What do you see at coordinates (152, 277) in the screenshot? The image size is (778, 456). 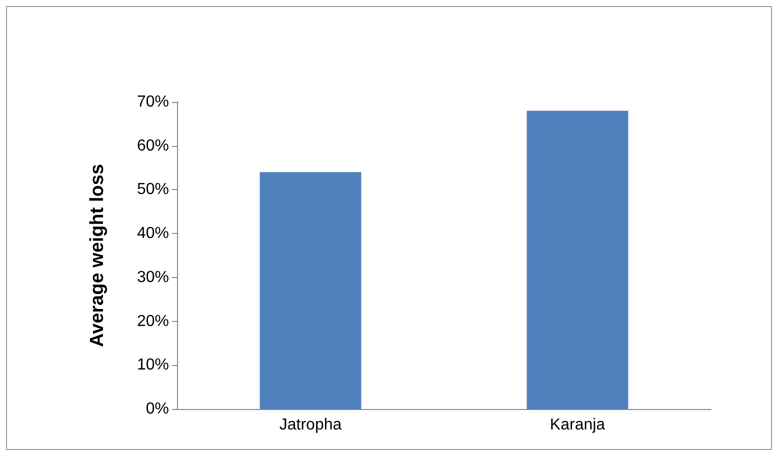 I see `y-tick-label: 30%` at bounding box center [152, 277].